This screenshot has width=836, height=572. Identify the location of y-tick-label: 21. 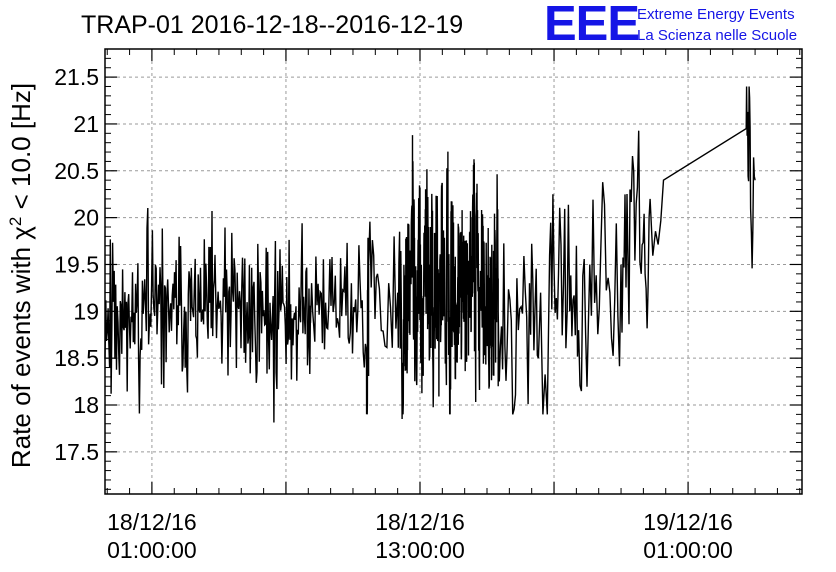
(86, 124).